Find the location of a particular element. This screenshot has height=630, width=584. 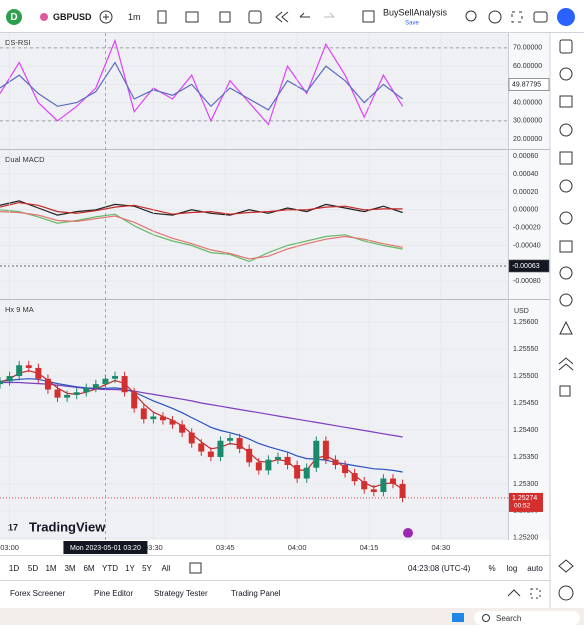

trading-icon is located at coordinates (566, 364).